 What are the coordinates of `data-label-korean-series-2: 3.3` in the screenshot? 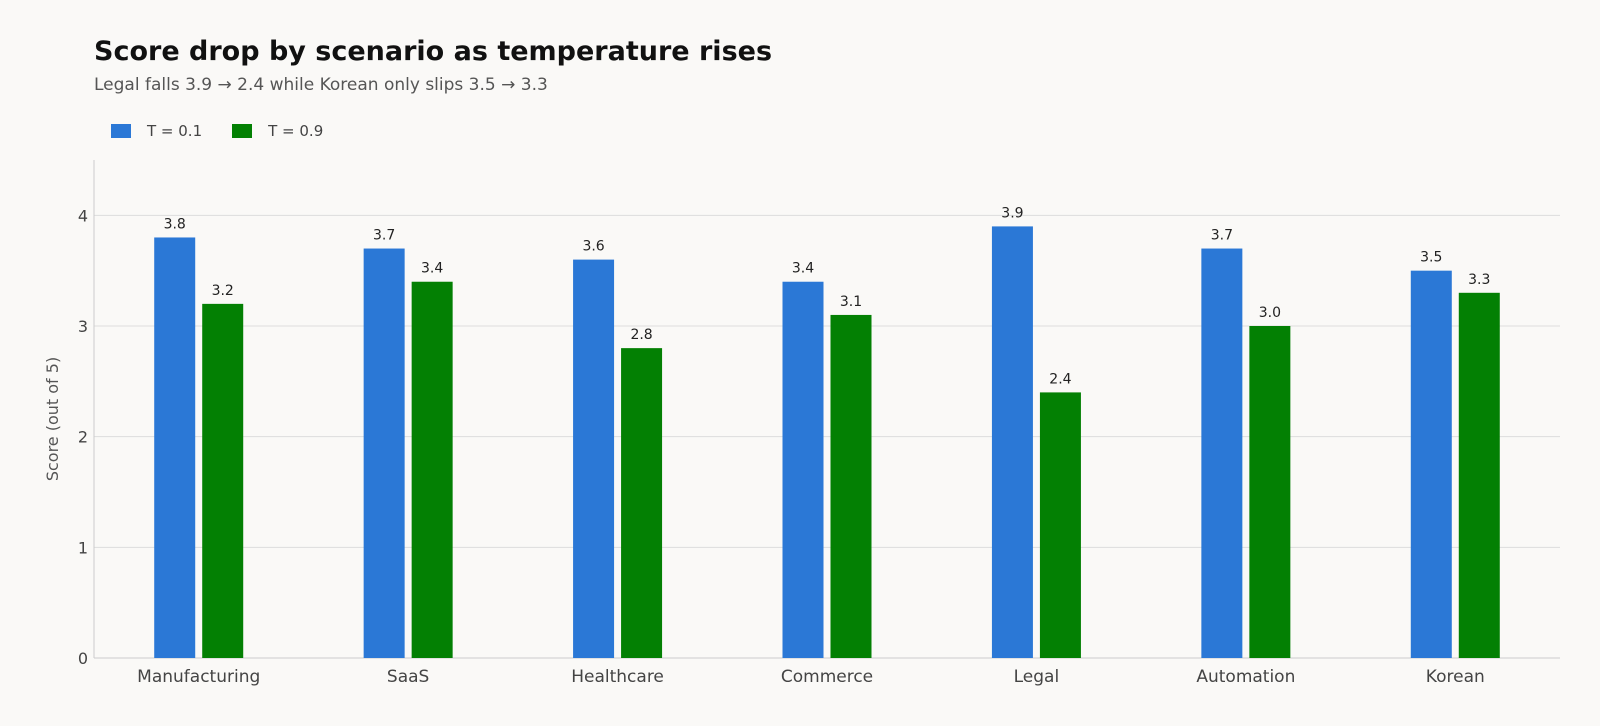 It's located at (1479, 280).